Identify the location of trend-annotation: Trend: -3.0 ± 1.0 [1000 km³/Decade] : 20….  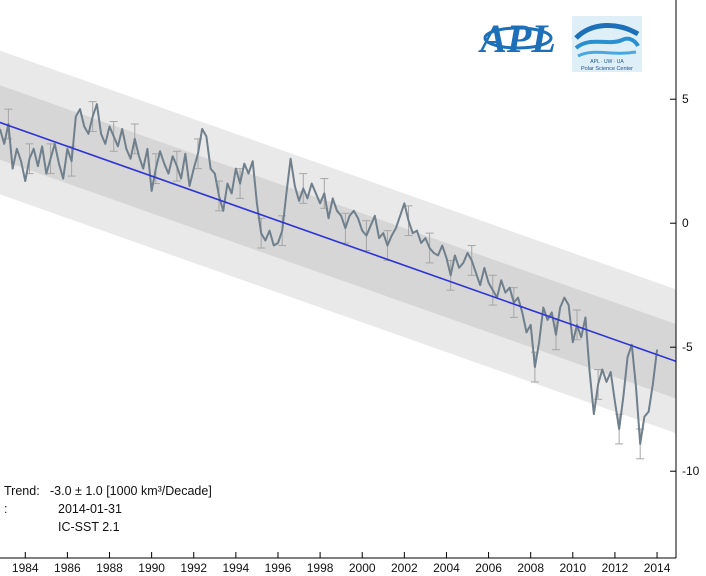
(108, 509).